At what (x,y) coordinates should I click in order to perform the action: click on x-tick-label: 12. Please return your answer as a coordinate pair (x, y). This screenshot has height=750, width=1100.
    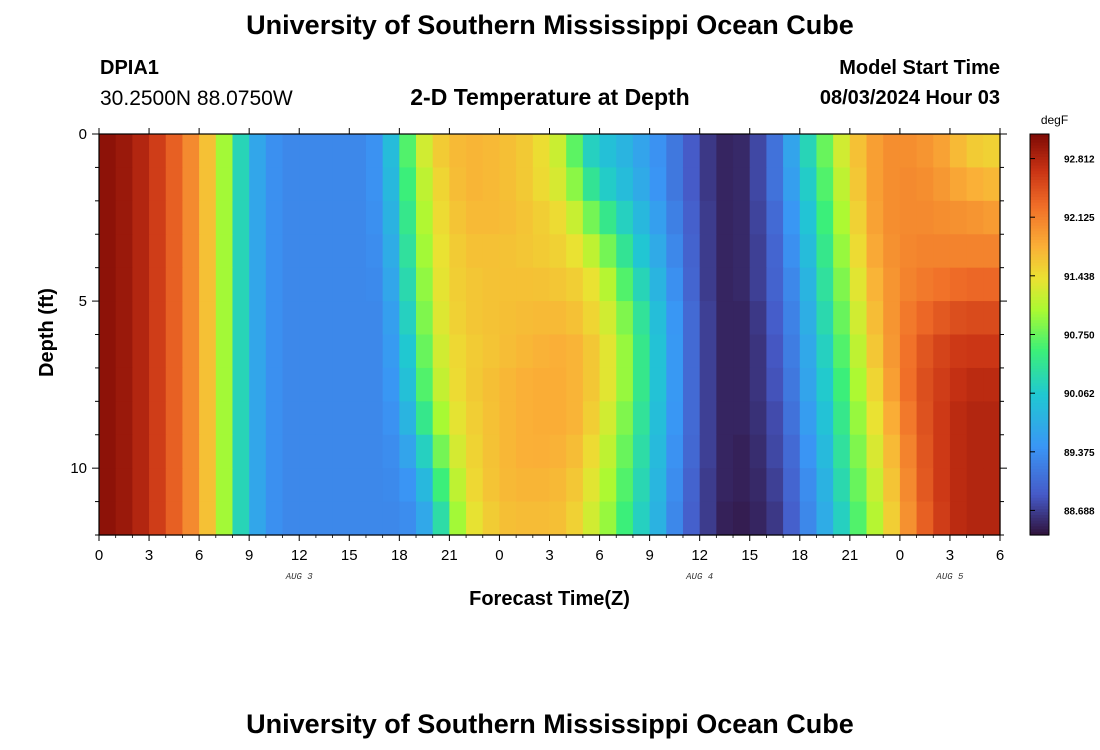
    Looking at the image, I should click on (299, 555).